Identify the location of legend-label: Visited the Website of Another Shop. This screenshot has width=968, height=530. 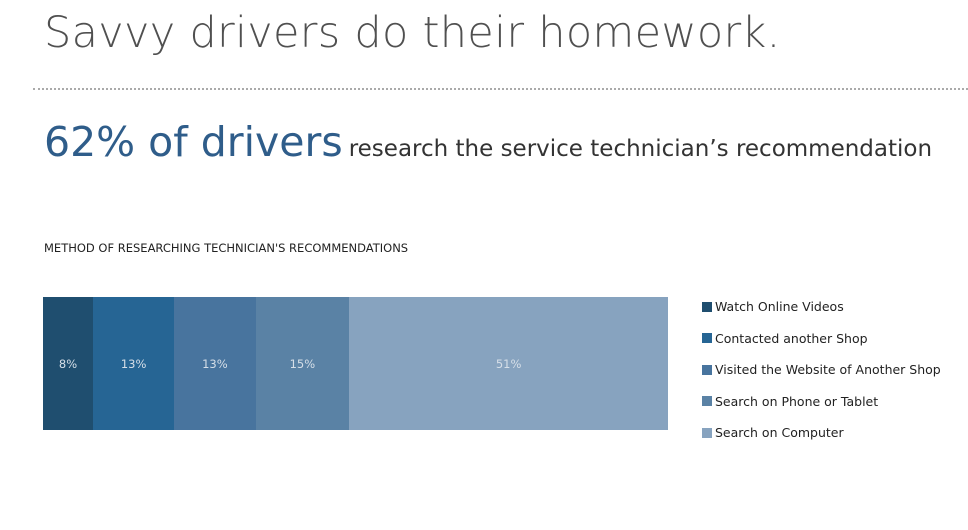
(828, 370).